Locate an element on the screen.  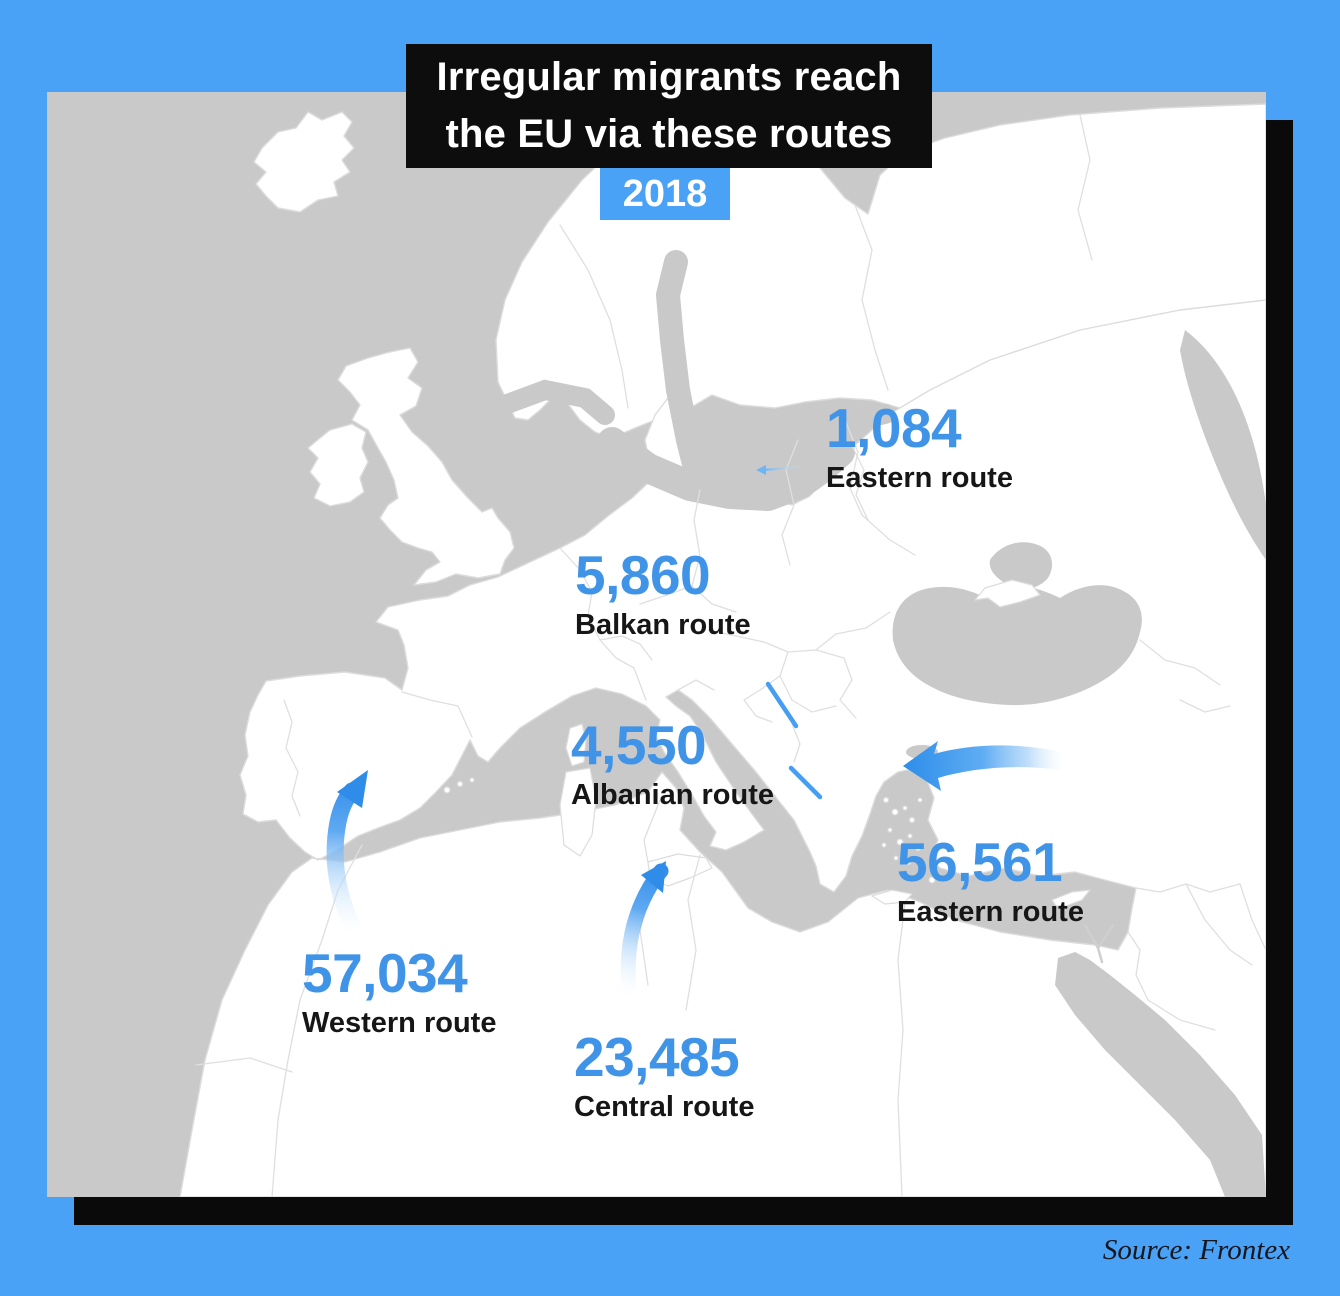
gulf-of-finland is located at coordinates (832, 427).